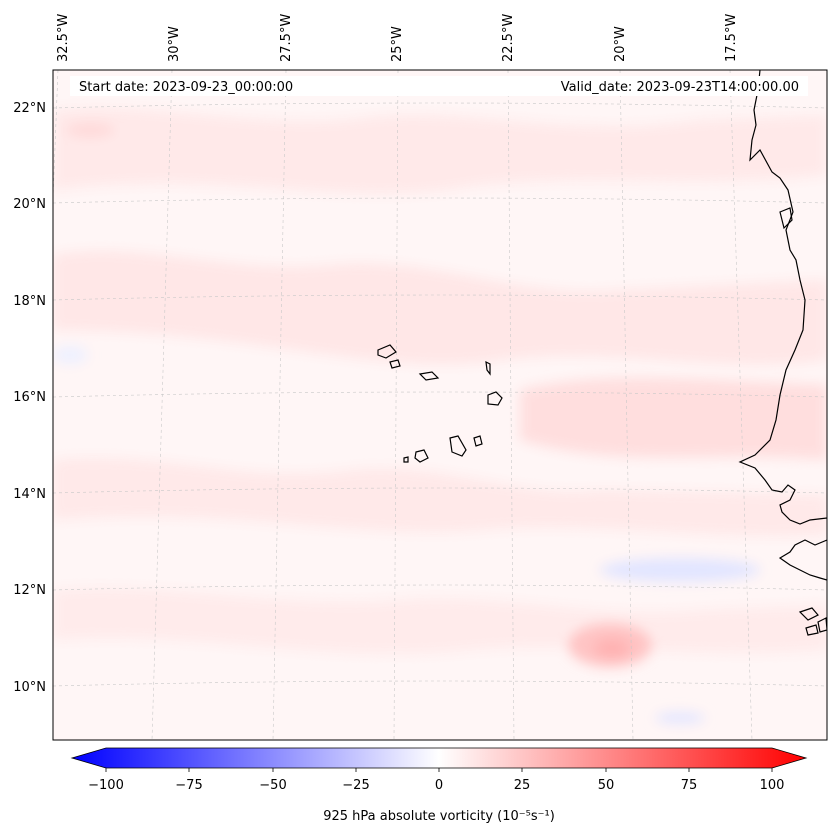 The height and width of the screenshot is (839, 837). Describe the element at coordinates (439, 758) in the screenshot. I see `colorbar-gradient` at that location.